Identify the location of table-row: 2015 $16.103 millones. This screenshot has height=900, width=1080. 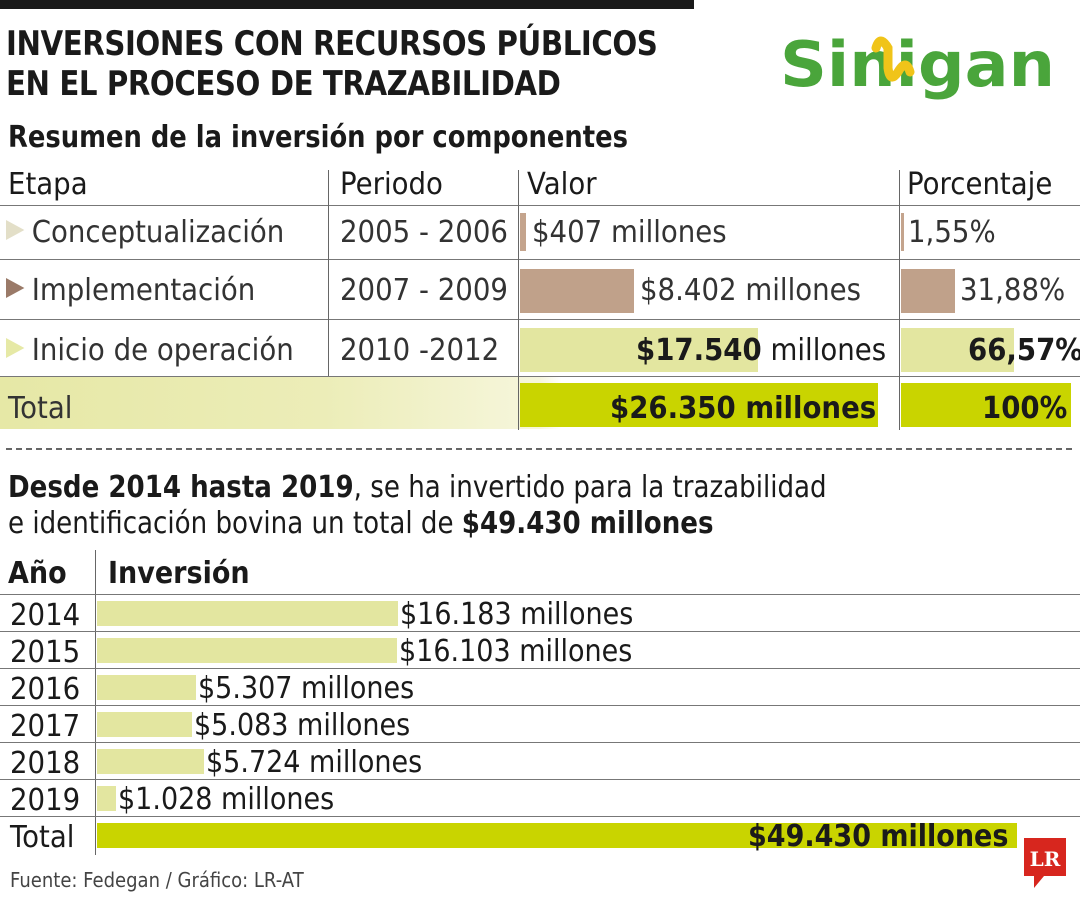
(540, 650).